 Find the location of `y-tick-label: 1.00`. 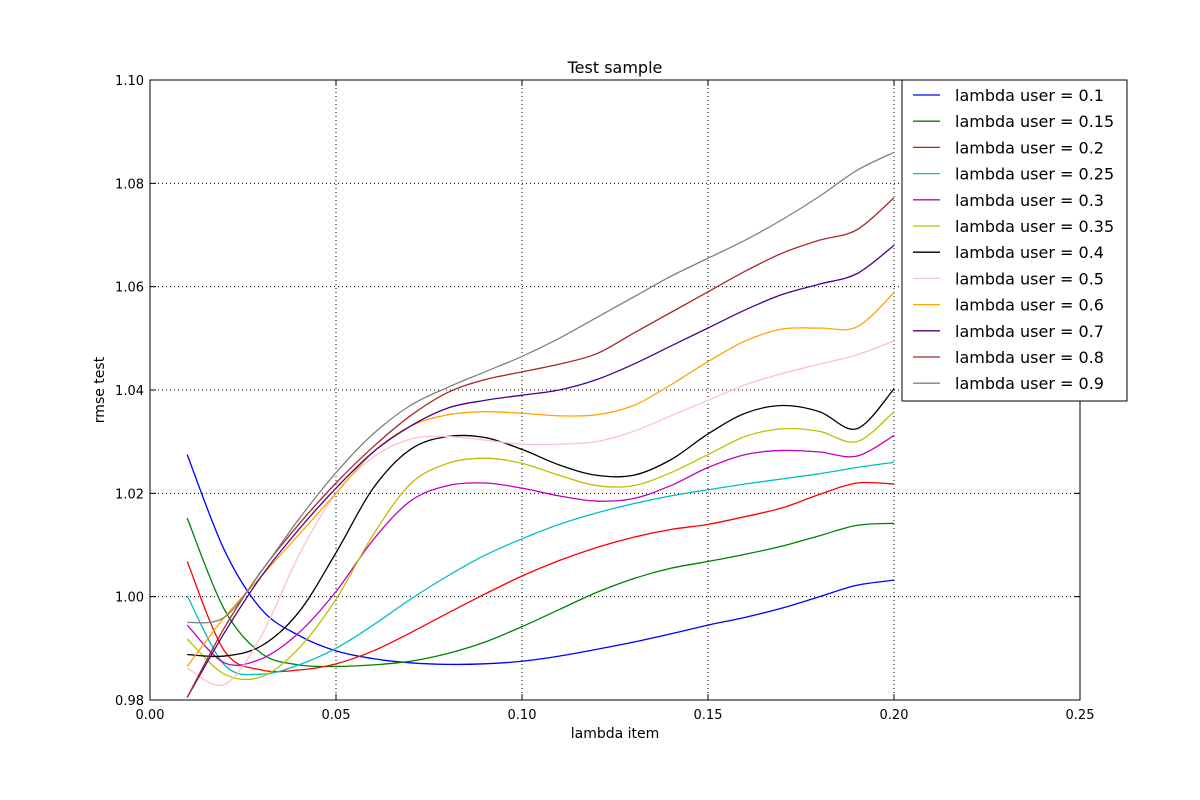

y-tick-label: 1.00 is located at coordinates (129, 598).